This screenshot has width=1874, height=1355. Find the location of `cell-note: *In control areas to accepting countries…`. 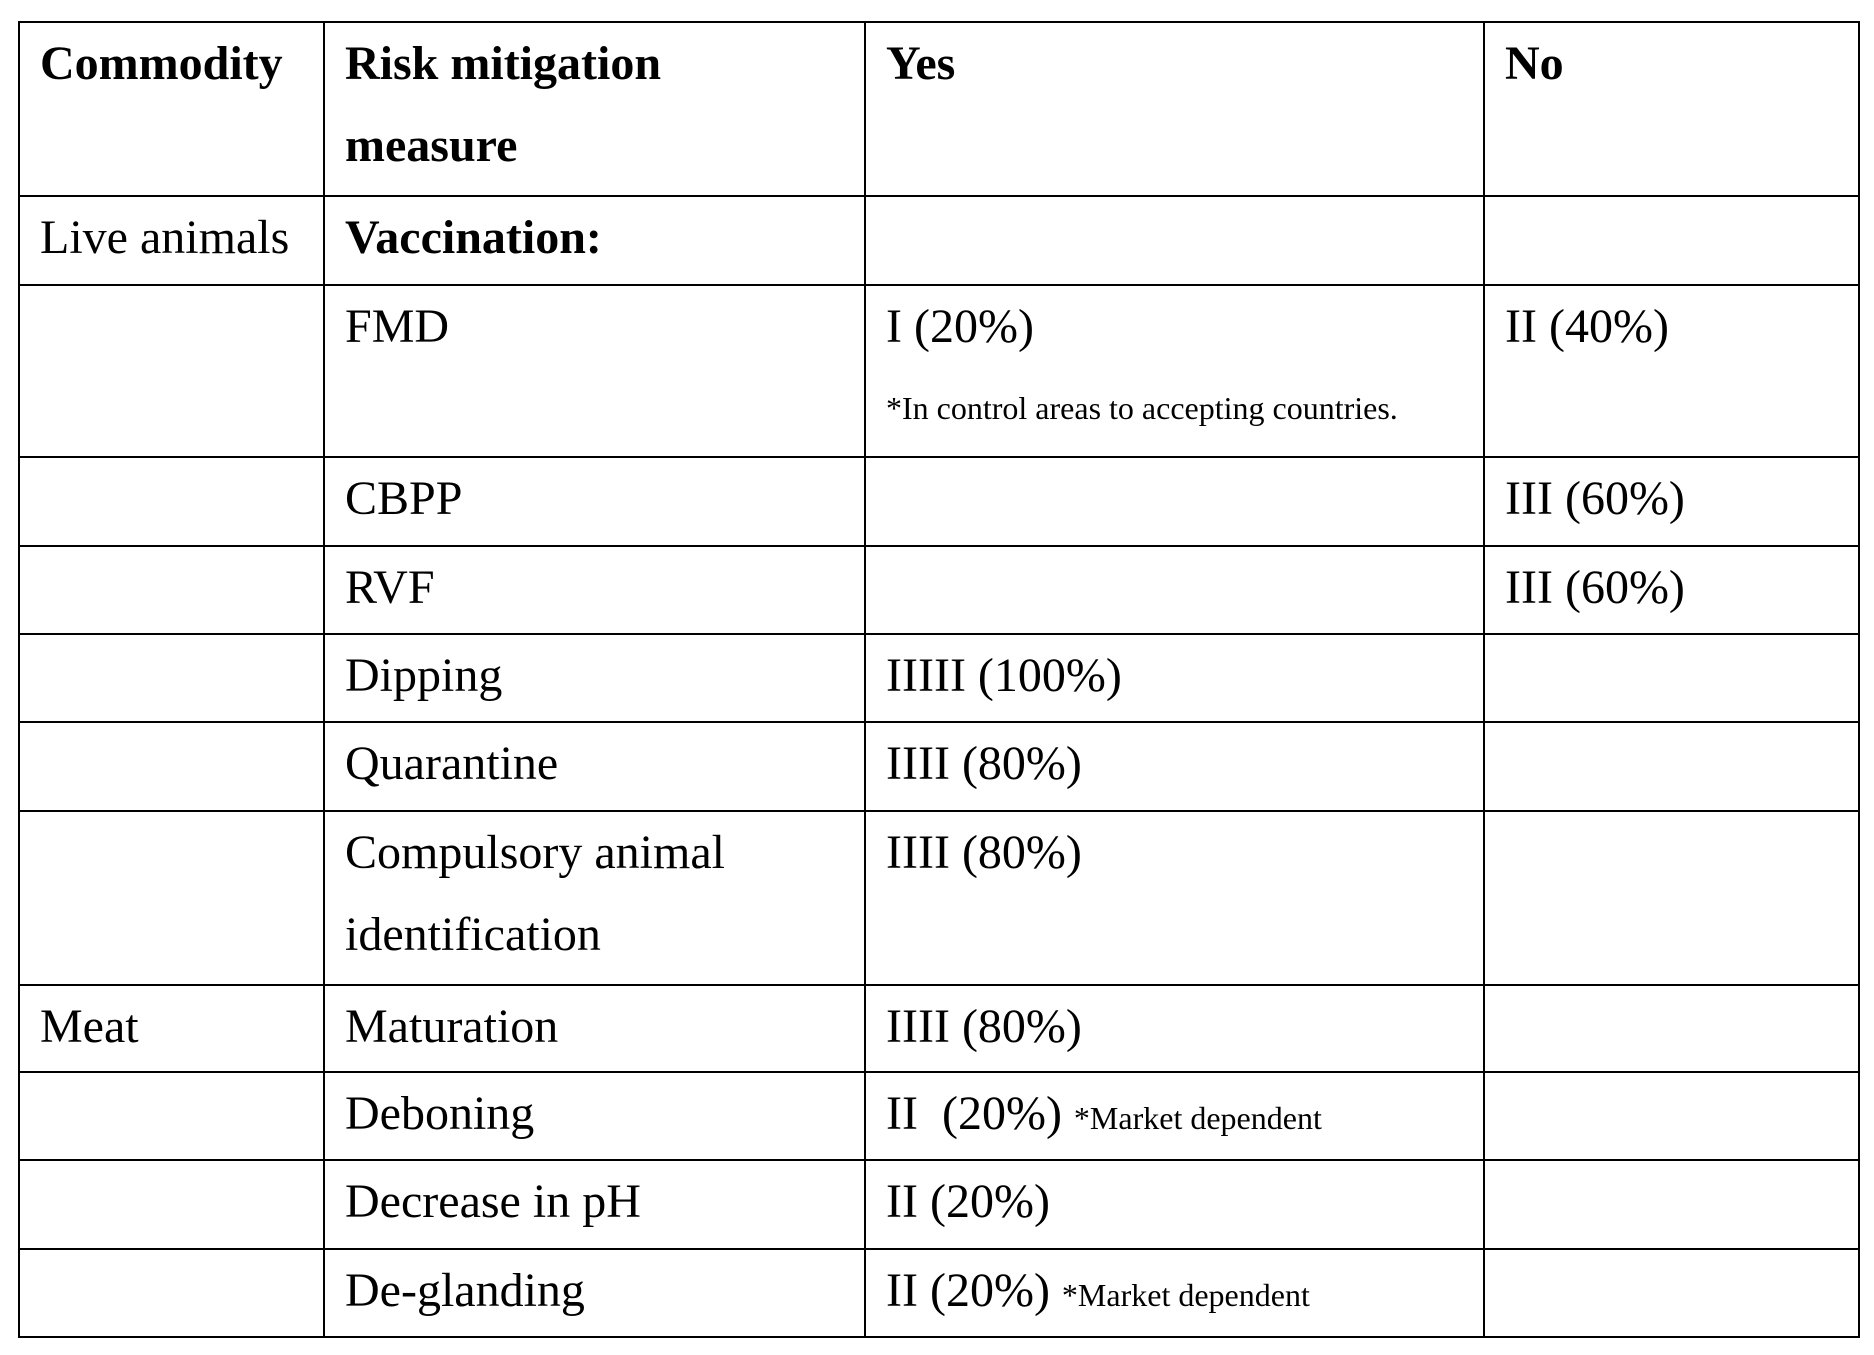

cell-note: *In control areas to accepting countries… is located at coordinates (1142, 408).